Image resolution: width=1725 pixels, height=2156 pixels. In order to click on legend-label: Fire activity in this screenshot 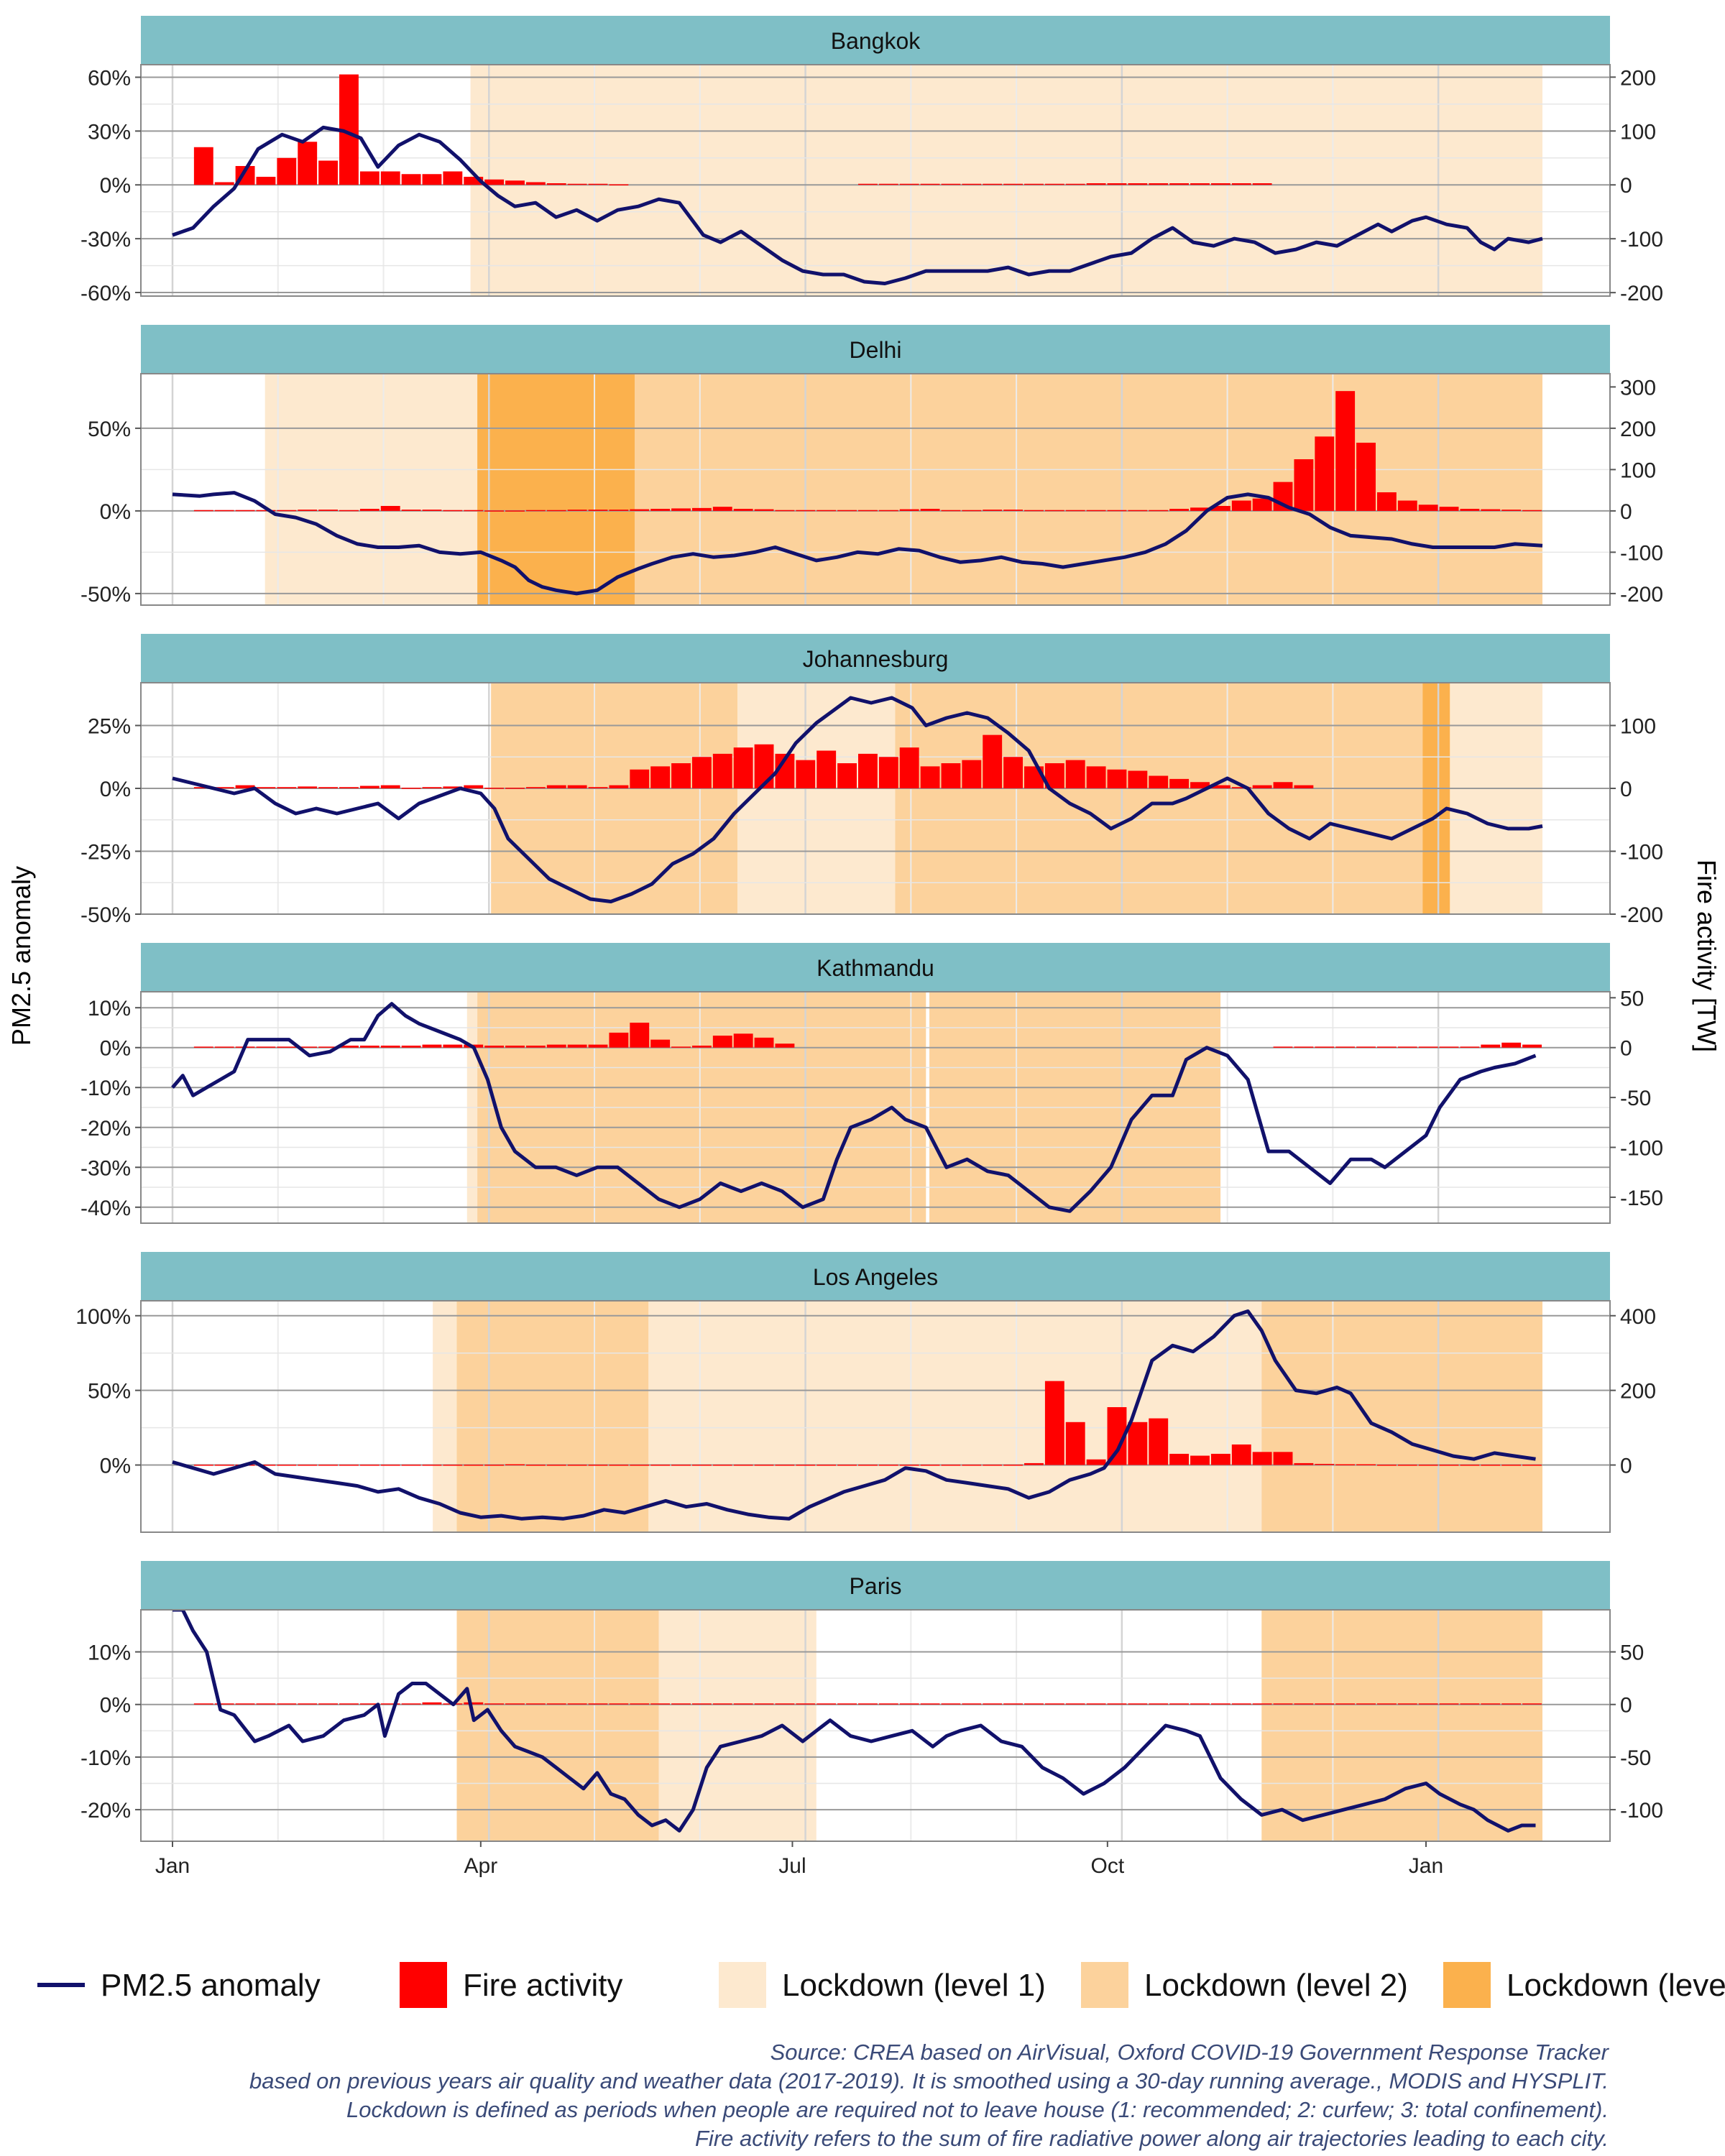, I will do `click(542, 1985)`.